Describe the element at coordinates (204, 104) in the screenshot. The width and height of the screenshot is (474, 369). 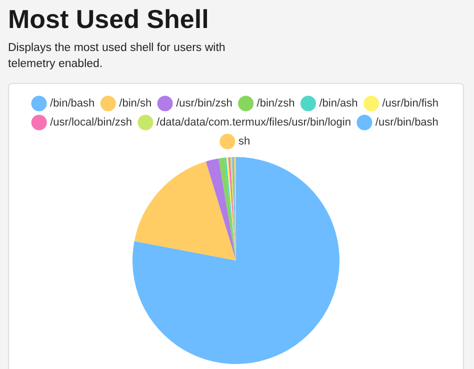
I see `legend-label: /usr/bin/zsh` at that location.